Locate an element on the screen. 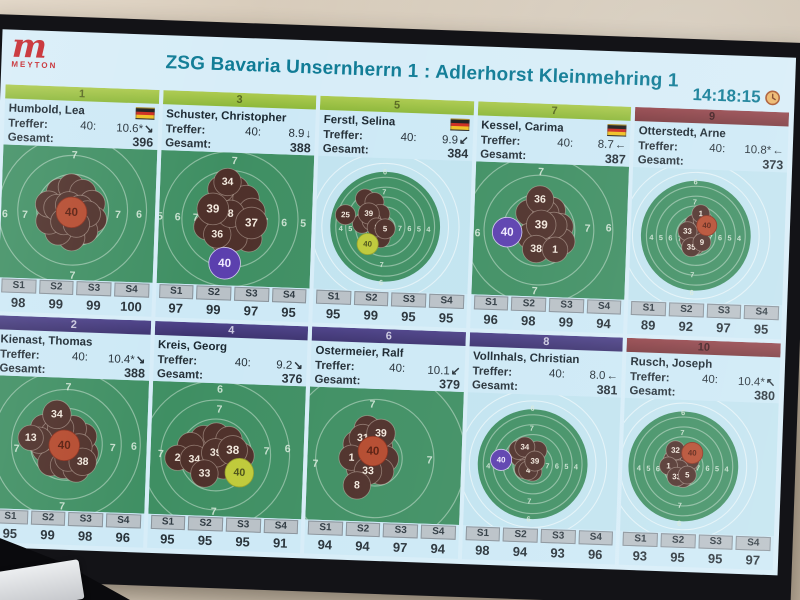 The image size is (800, 600). shooter-name: Kreis, Georg is located at coordinates (192, 346).